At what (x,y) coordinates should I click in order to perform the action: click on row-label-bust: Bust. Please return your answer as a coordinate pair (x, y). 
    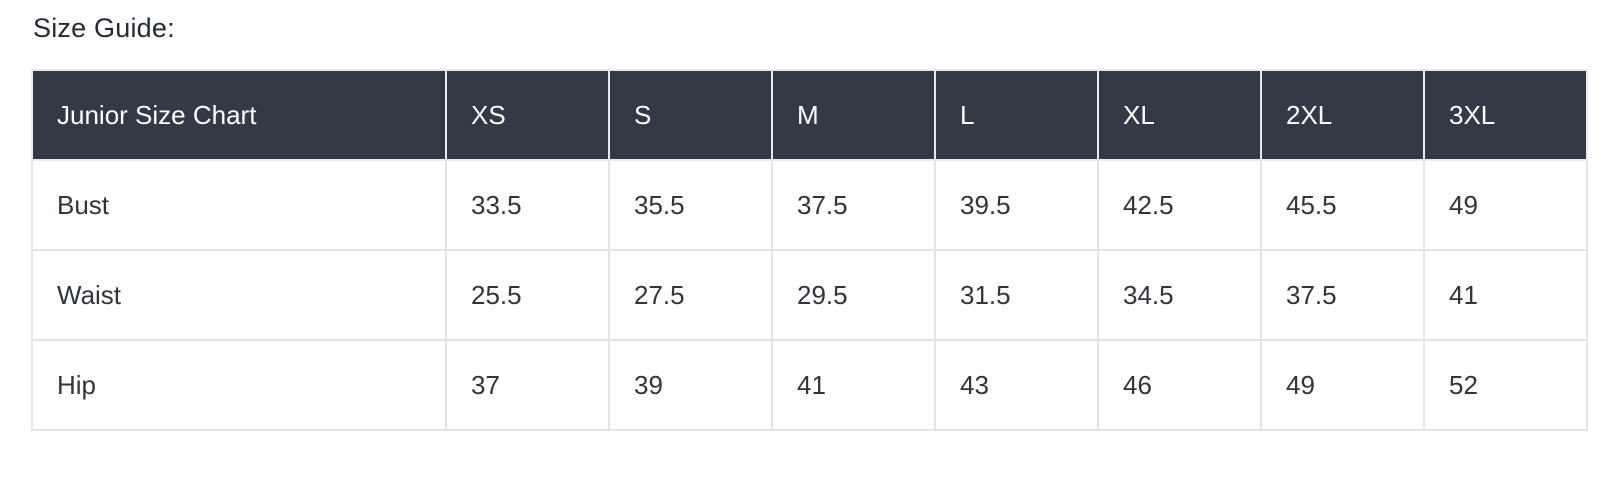
    Looking at the image, I should click on (239, 205).